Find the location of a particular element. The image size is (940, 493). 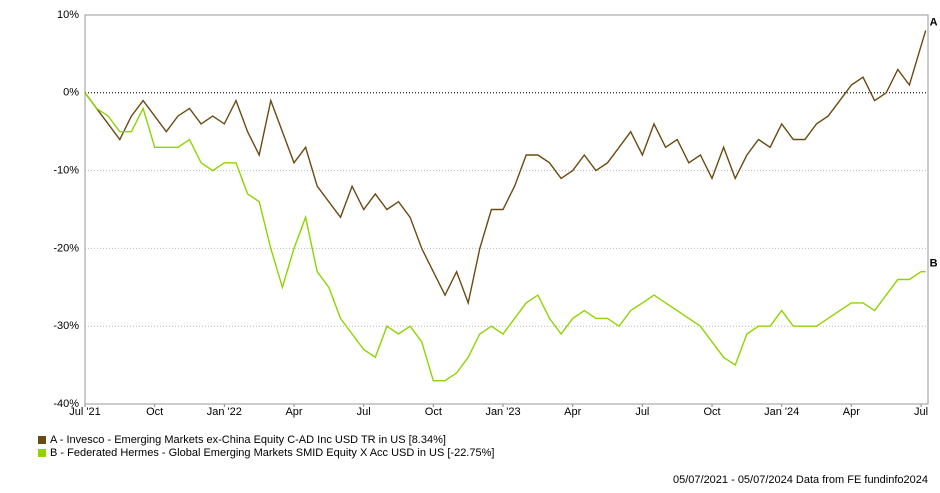

series-end-label: A is located at coordinates (934, 22).